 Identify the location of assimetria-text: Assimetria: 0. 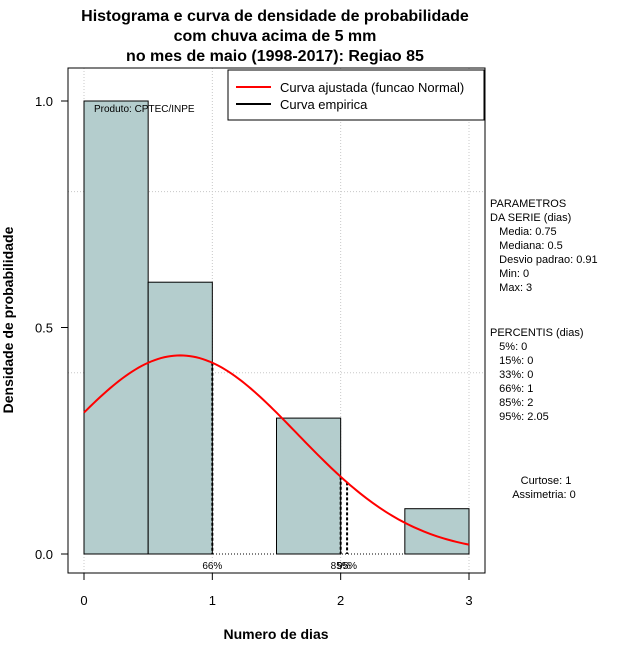
(544, 495).